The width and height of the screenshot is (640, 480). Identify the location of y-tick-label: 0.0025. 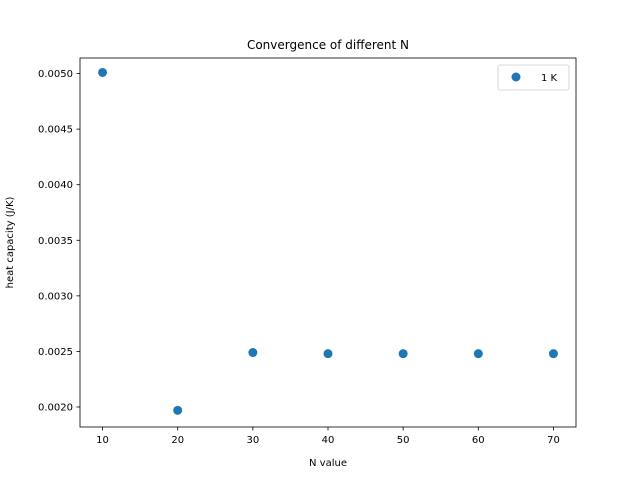
(55, 352).